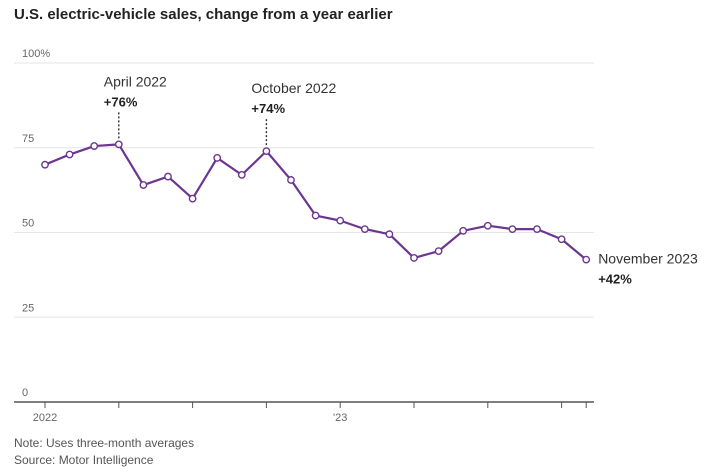  Describe the element at coordinates (648, 259) in the screenshot. I see `annotation-label: November 2023` at that location.